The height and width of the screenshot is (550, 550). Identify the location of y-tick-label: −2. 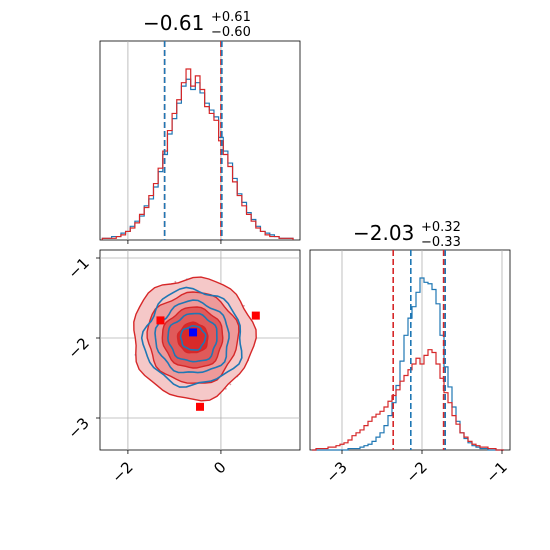
(78, 348).